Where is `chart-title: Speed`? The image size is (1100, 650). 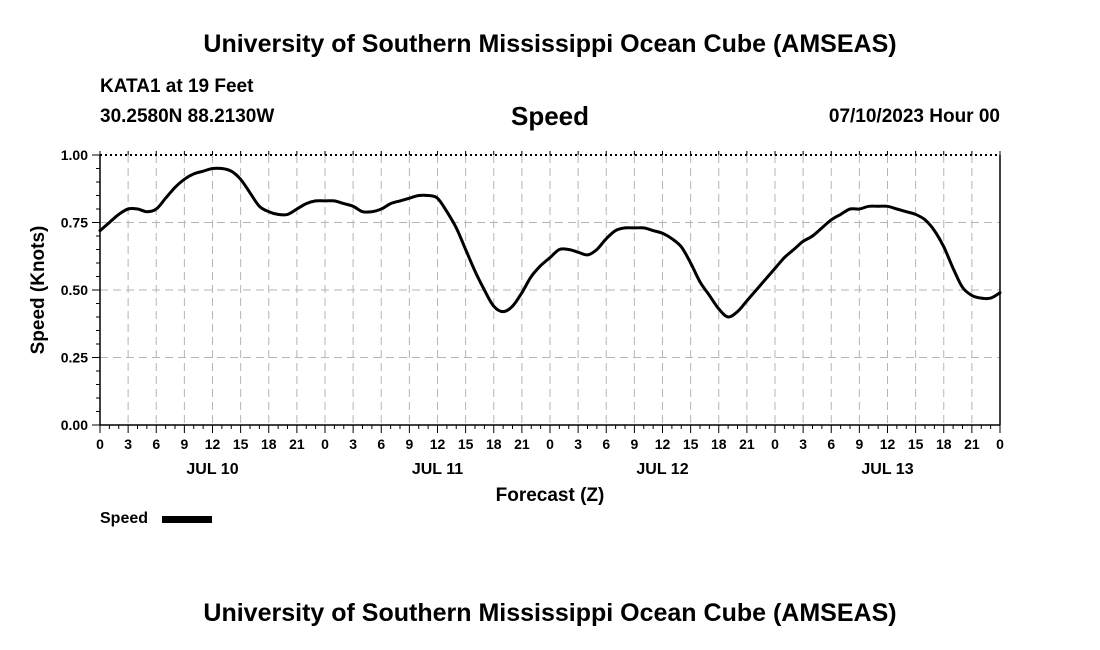
chart-title: Speed is located at coordinates (550, 116).